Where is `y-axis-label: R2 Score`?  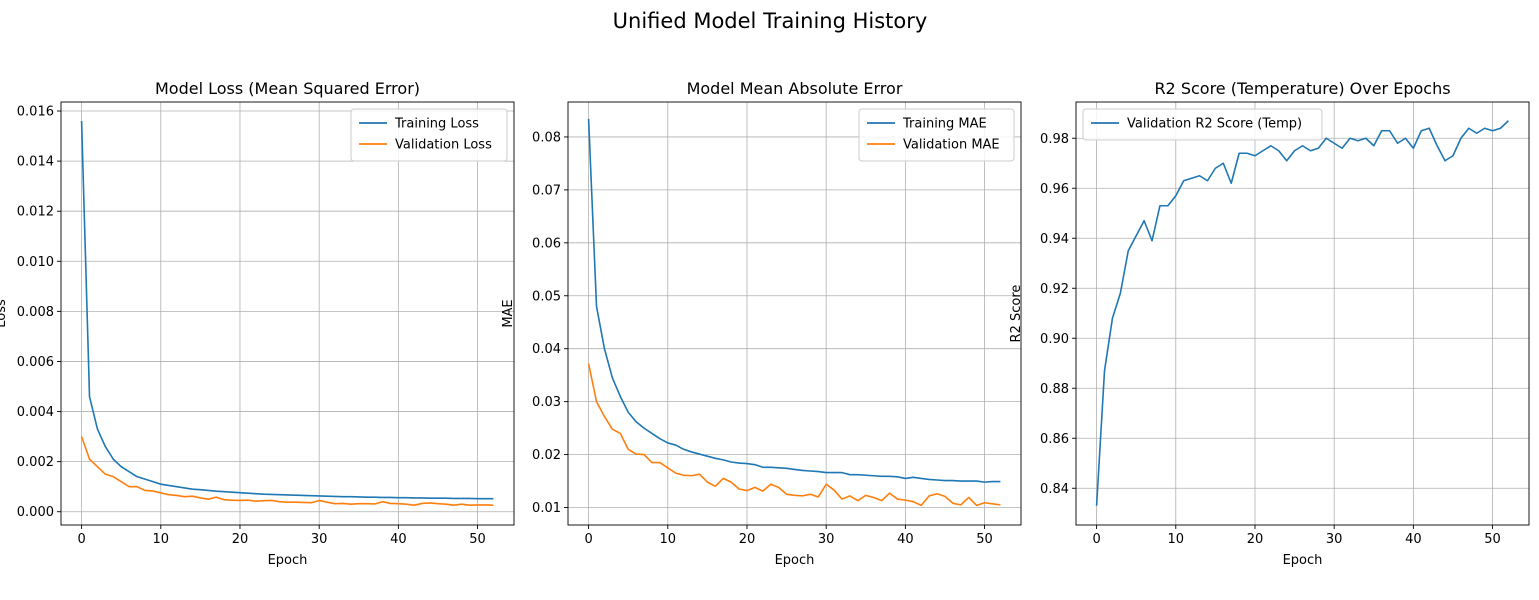
y-axis-label: R2 Score is located at coordinates (1016, 314).